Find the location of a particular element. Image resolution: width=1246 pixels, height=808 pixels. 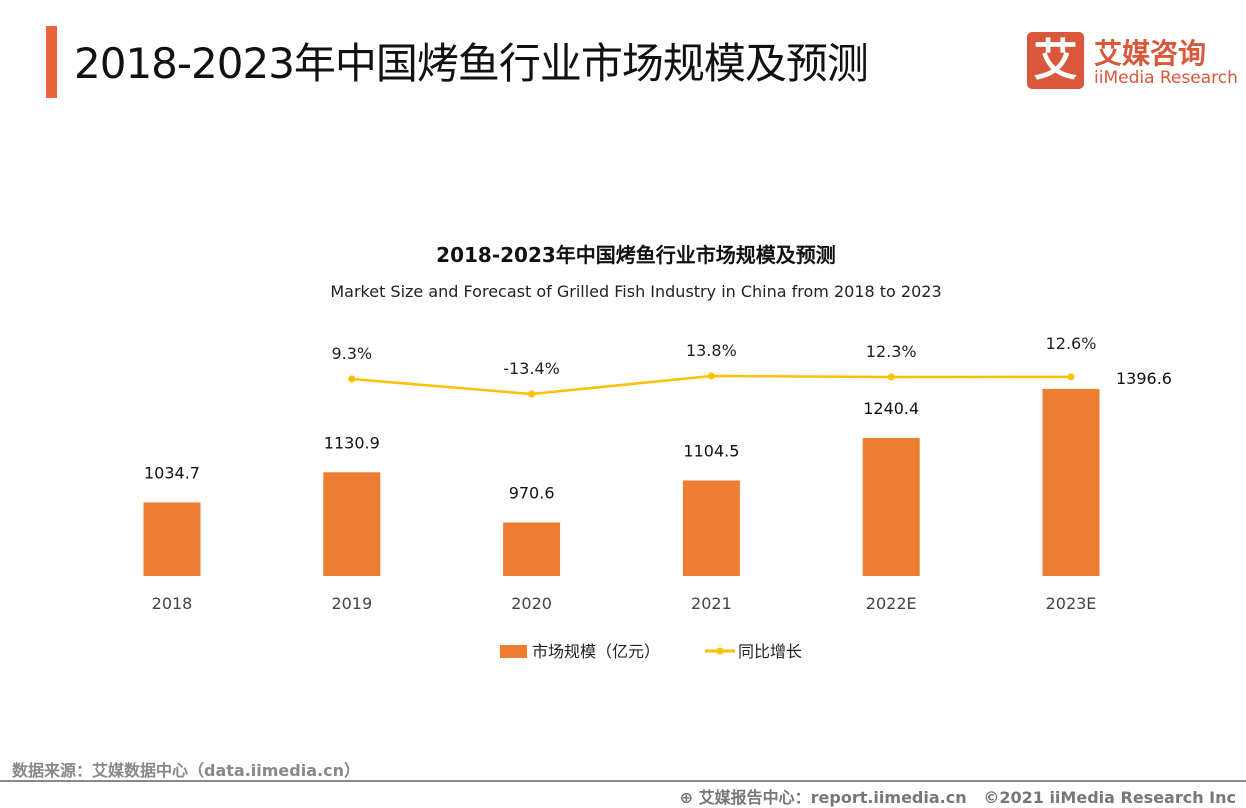

x-tick-2022E: 2022E is located at coordinates (891, 603).